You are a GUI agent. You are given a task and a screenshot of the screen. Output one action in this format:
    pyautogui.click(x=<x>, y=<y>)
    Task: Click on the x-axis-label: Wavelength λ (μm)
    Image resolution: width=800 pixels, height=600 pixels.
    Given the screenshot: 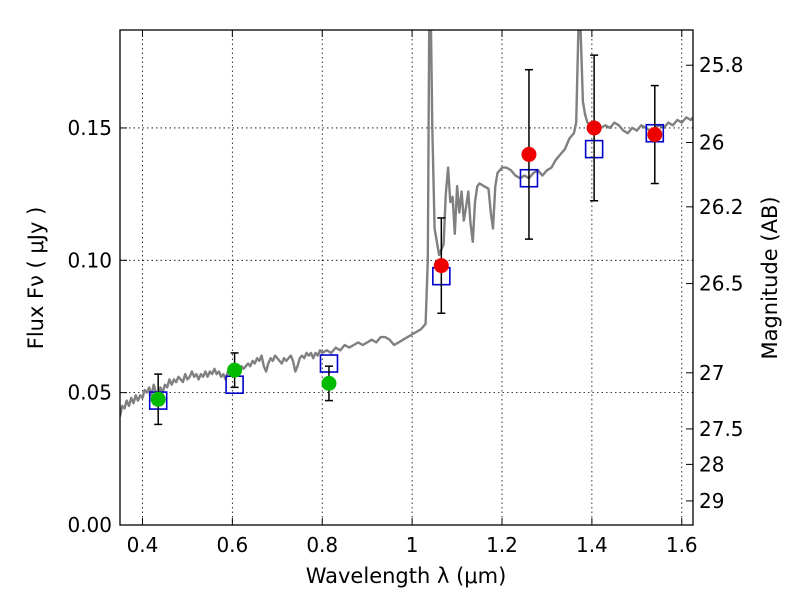 What is the action you would take?
    pyautogui.click(x=406, y=576)
    